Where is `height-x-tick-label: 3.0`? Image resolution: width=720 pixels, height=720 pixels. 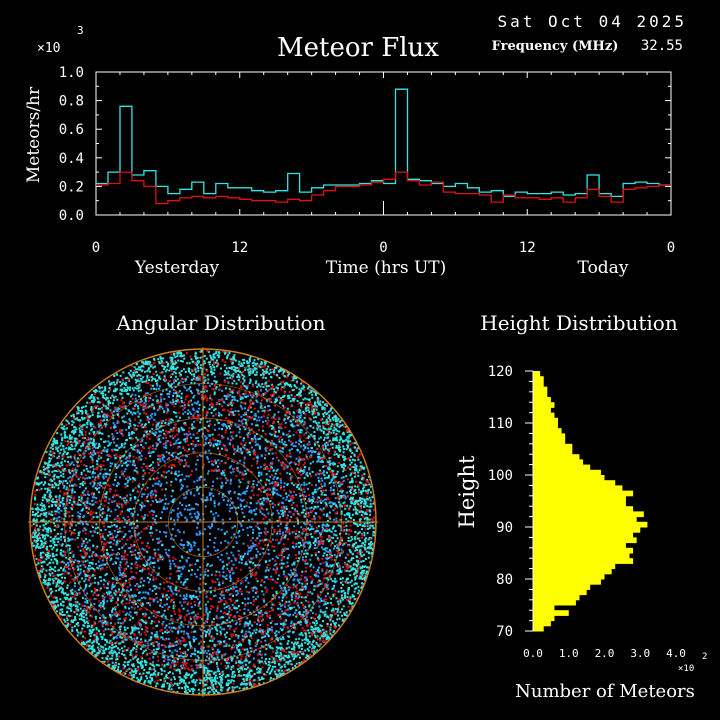
height-x-tick-label: 3.0 is located at coordinates (640, 653).